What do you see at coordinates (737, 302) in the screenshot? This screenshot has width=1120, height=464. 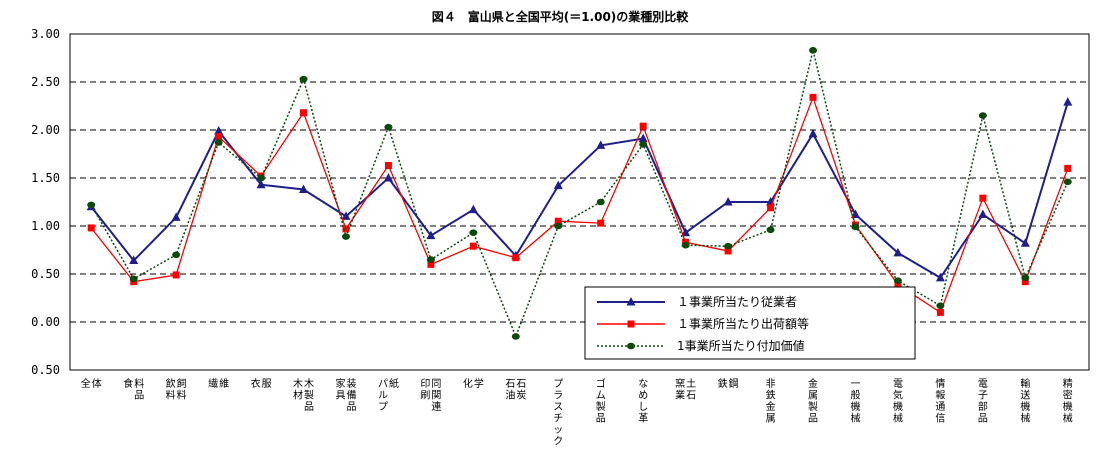 I see `legend-label: １事業所当たり従業者` at bounding box center [737, 302].